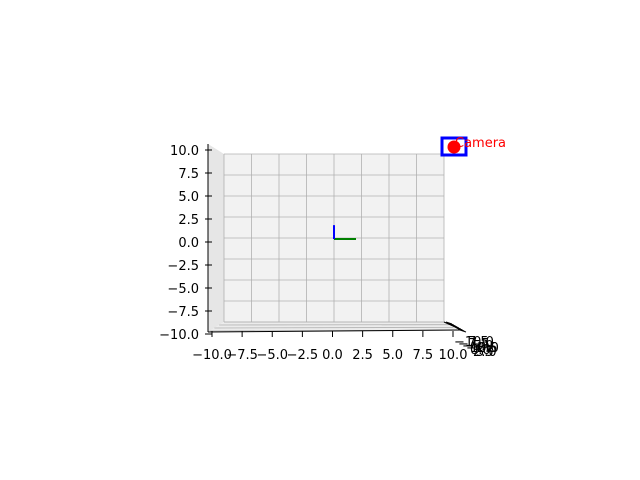 The height and width of the screenshot is (480, 640). What do you see at coordinates (184, 151) in the screenshot?
I see `z-tick-label: 10.0` at bounding box center [184, 151].